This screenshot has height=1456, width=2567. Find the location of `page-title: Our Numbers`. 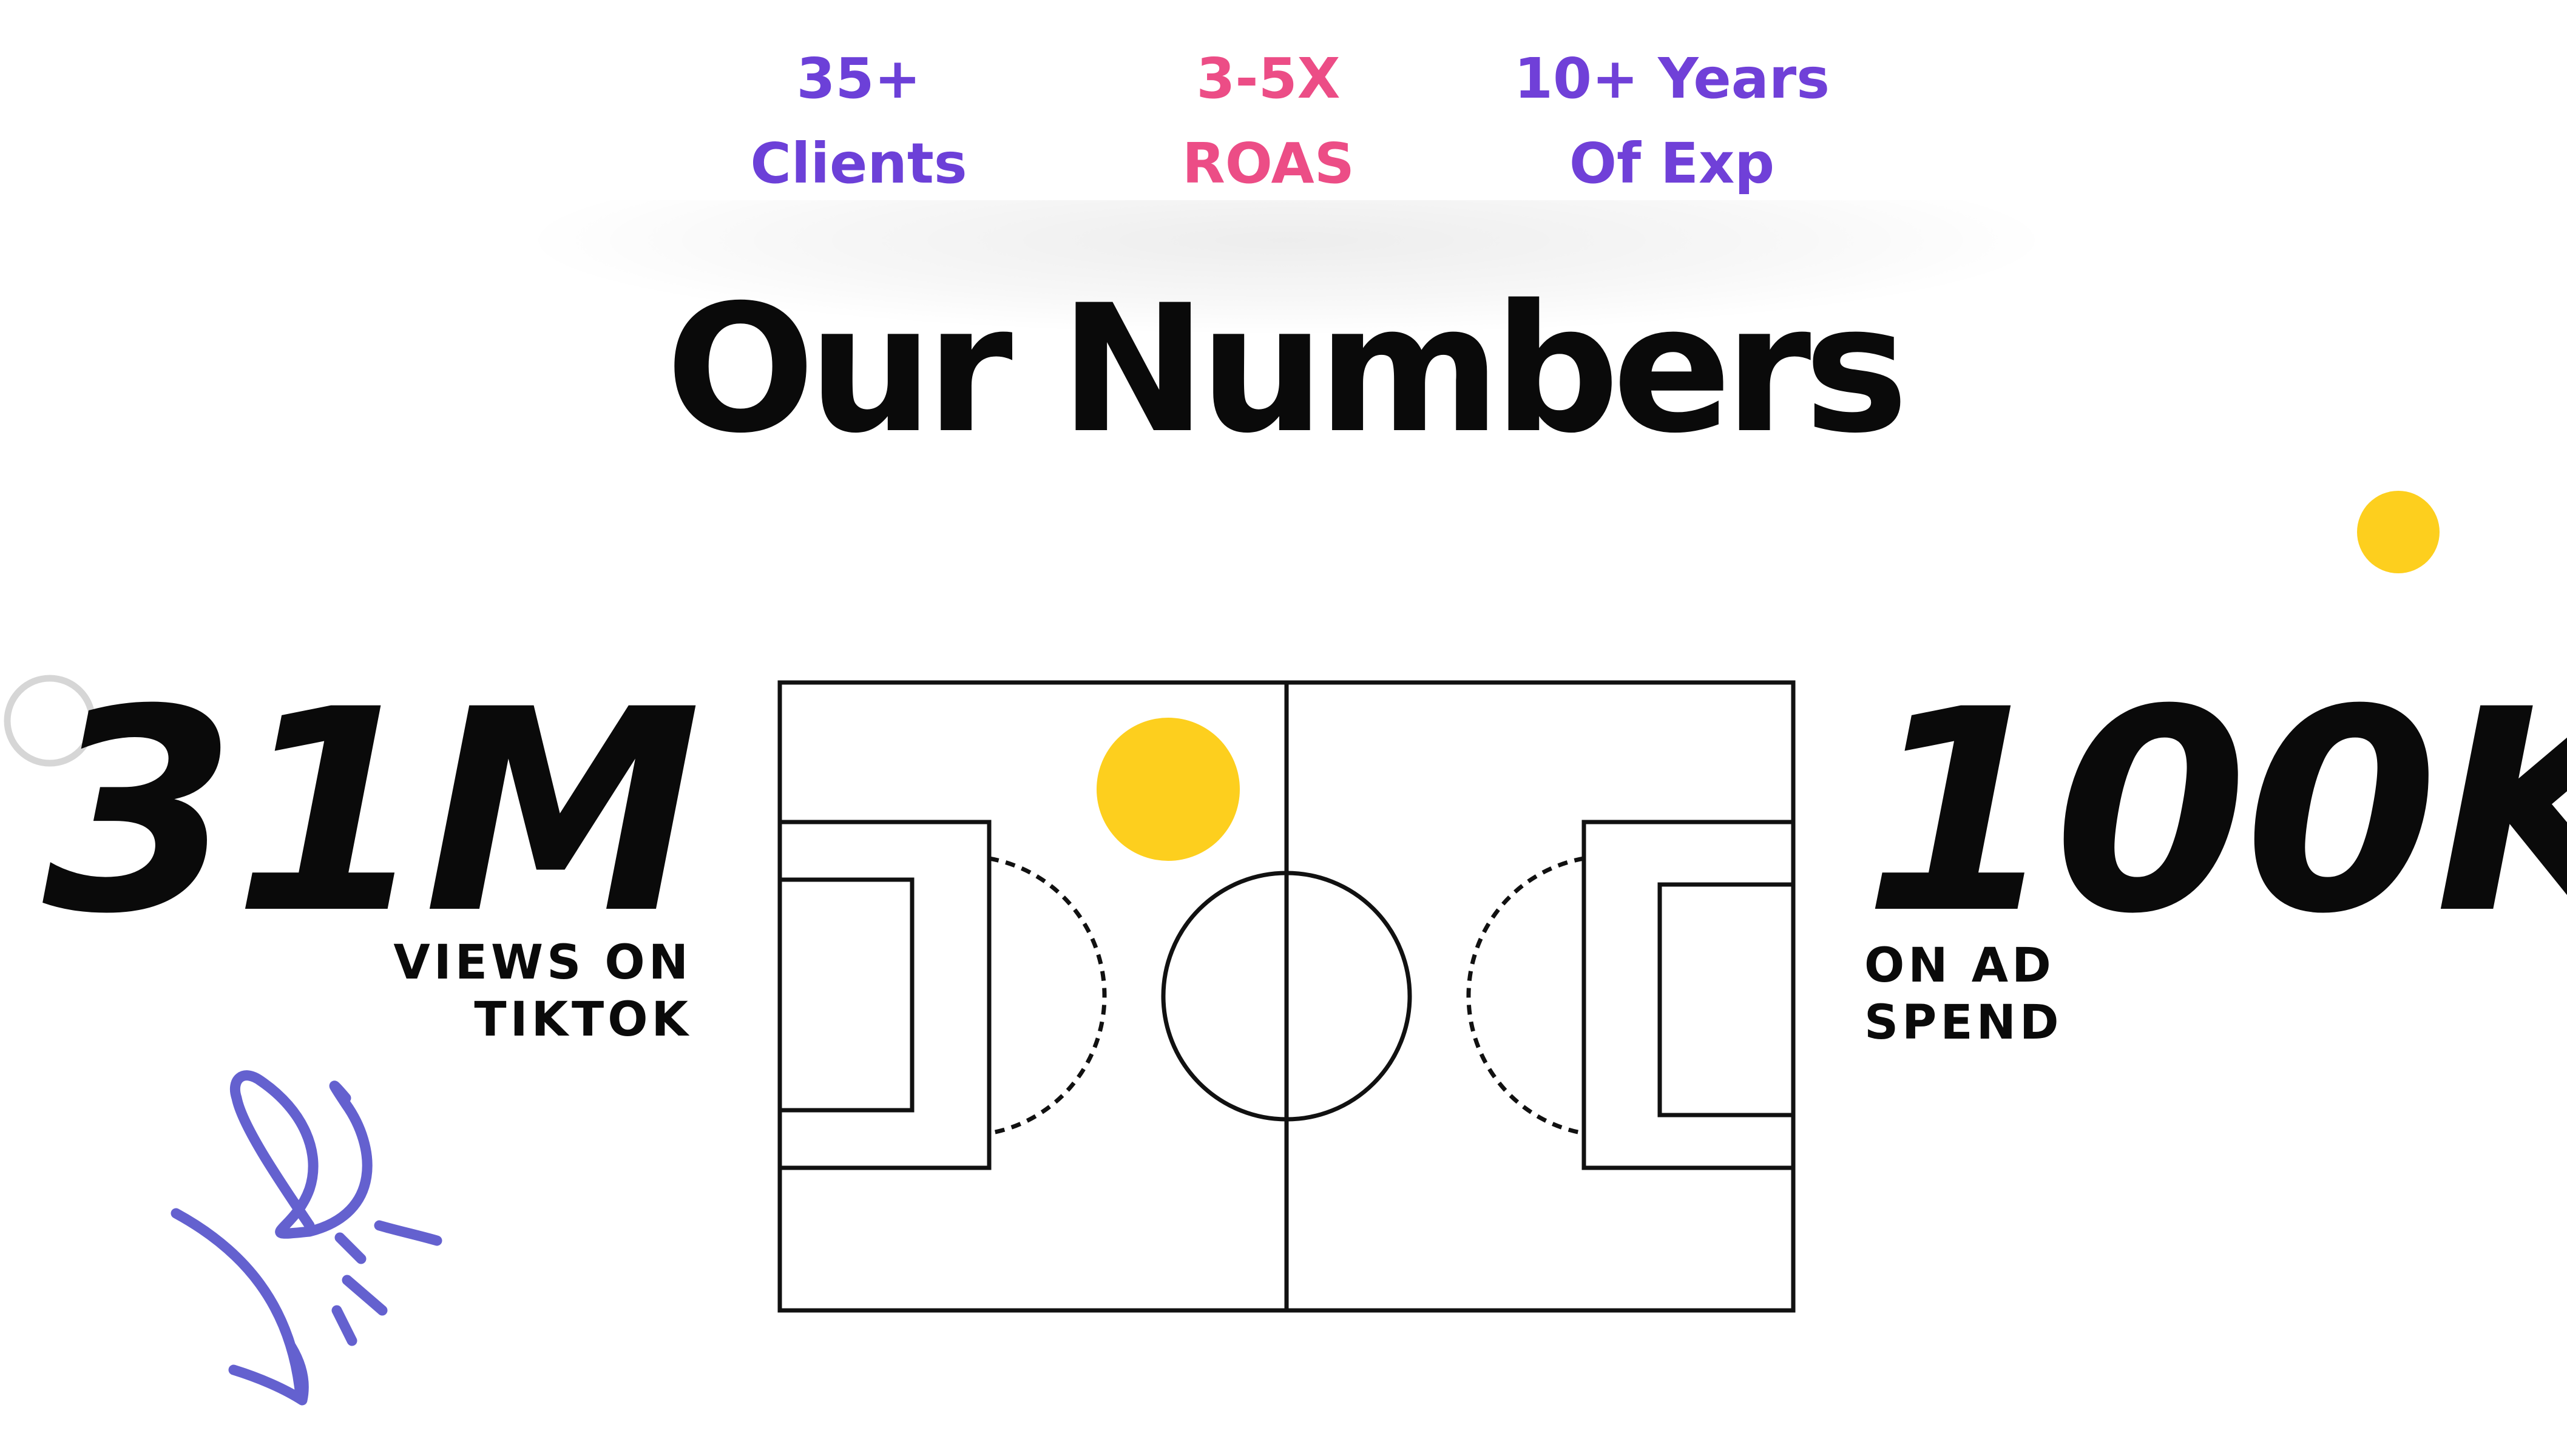

page-title: Our Numbers is located at coordinates (1287, 370).